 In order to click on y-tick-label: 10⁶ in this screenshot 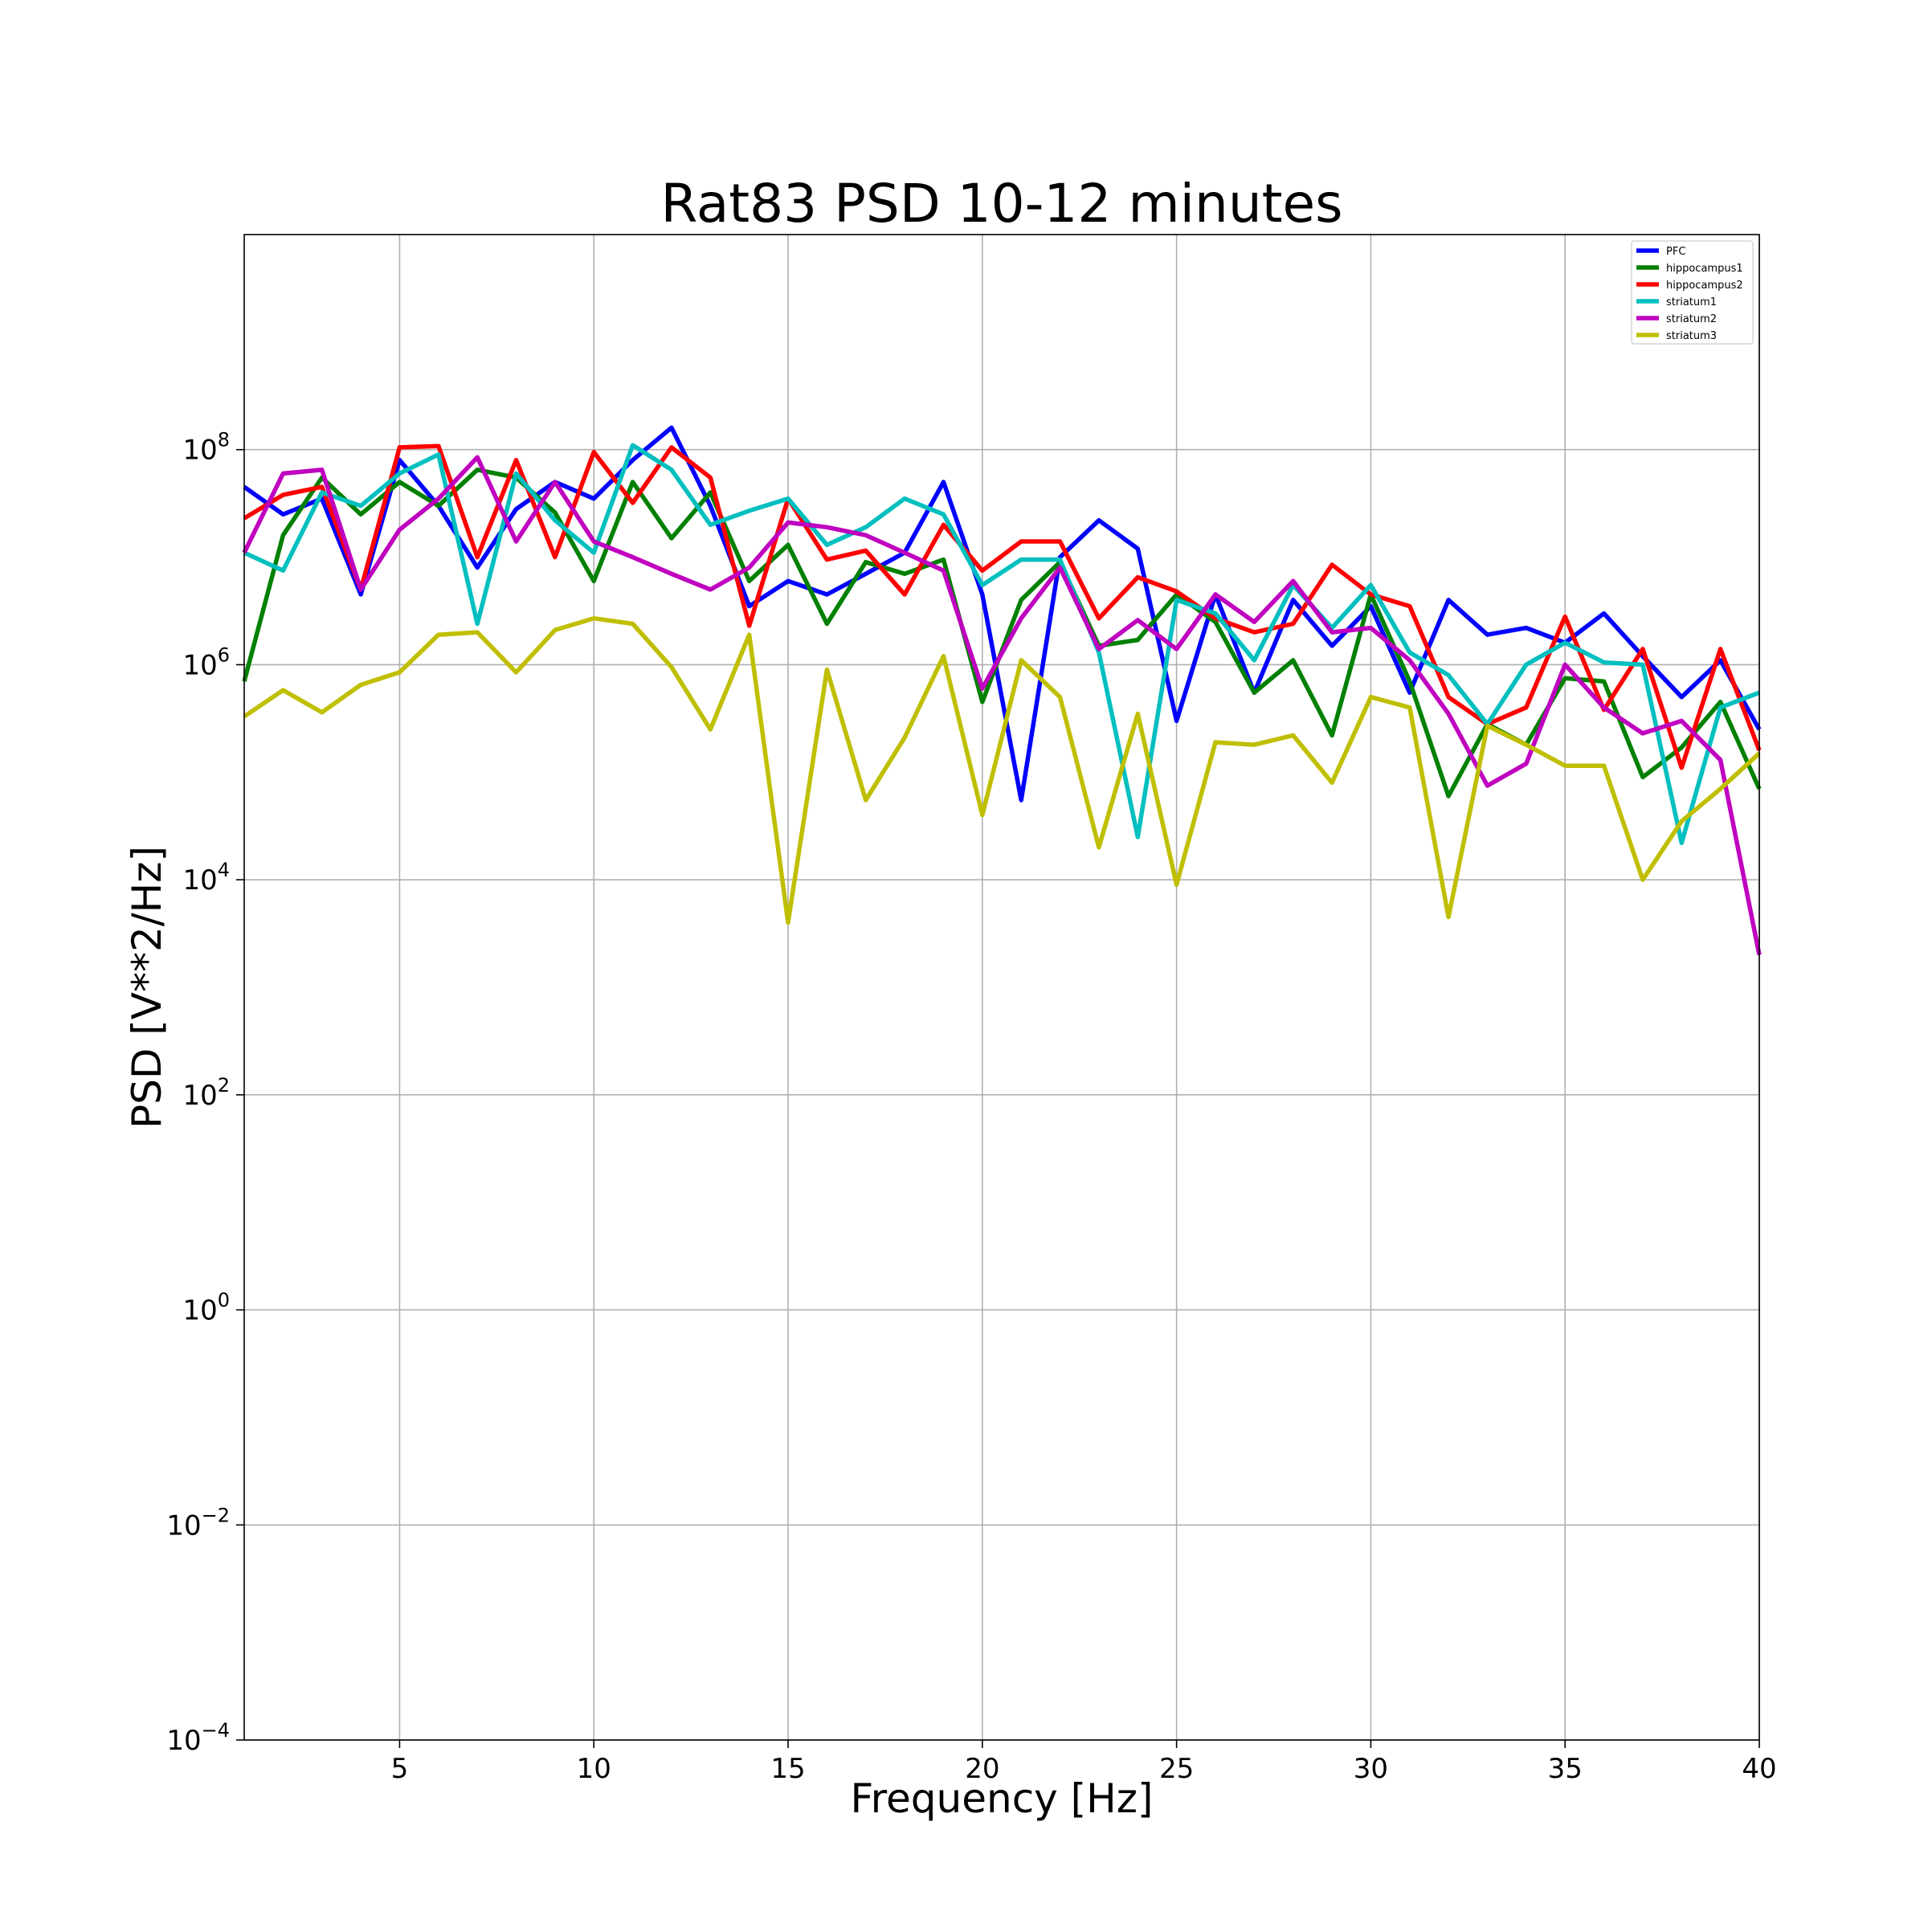, I will do `click(206, 662)`.